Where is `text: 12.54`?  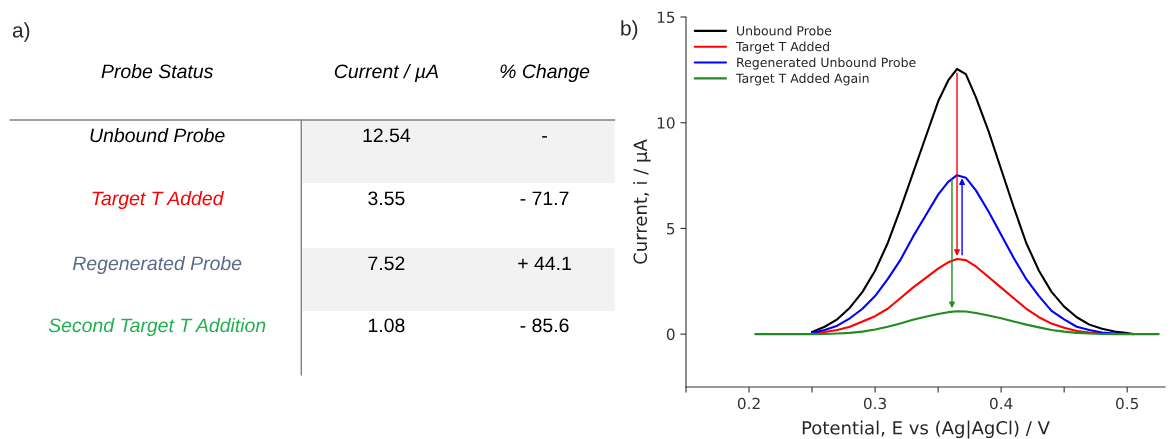 text: 12.54 is located at coordinates (387, 135).